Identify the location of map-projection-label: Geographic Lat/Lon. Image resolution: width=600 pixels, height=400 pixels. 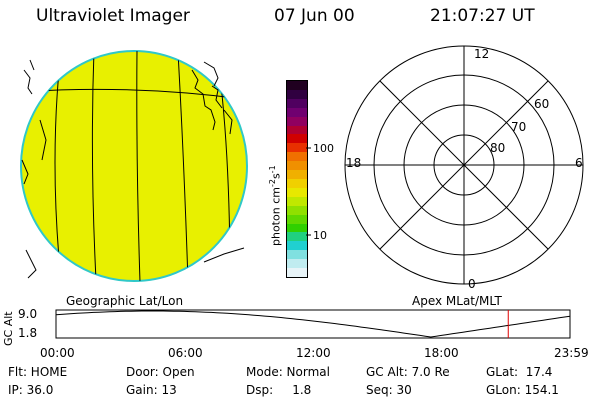
(125, 301).